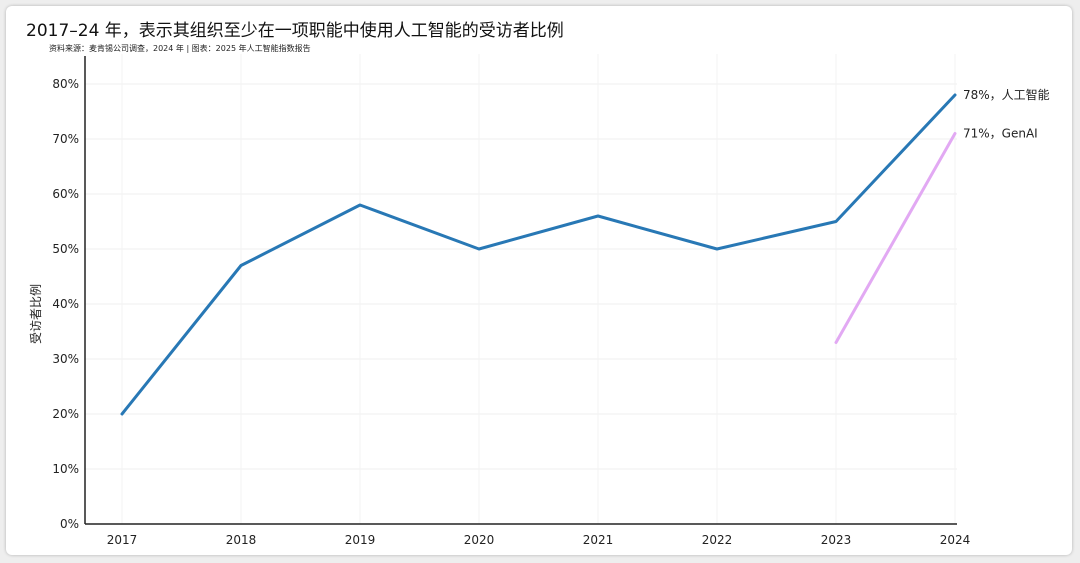 Image resolution: width=1080 pixels, height=563 pixels. I want to click on series-end-label: 78%，人工智能, so click(1006, 94).